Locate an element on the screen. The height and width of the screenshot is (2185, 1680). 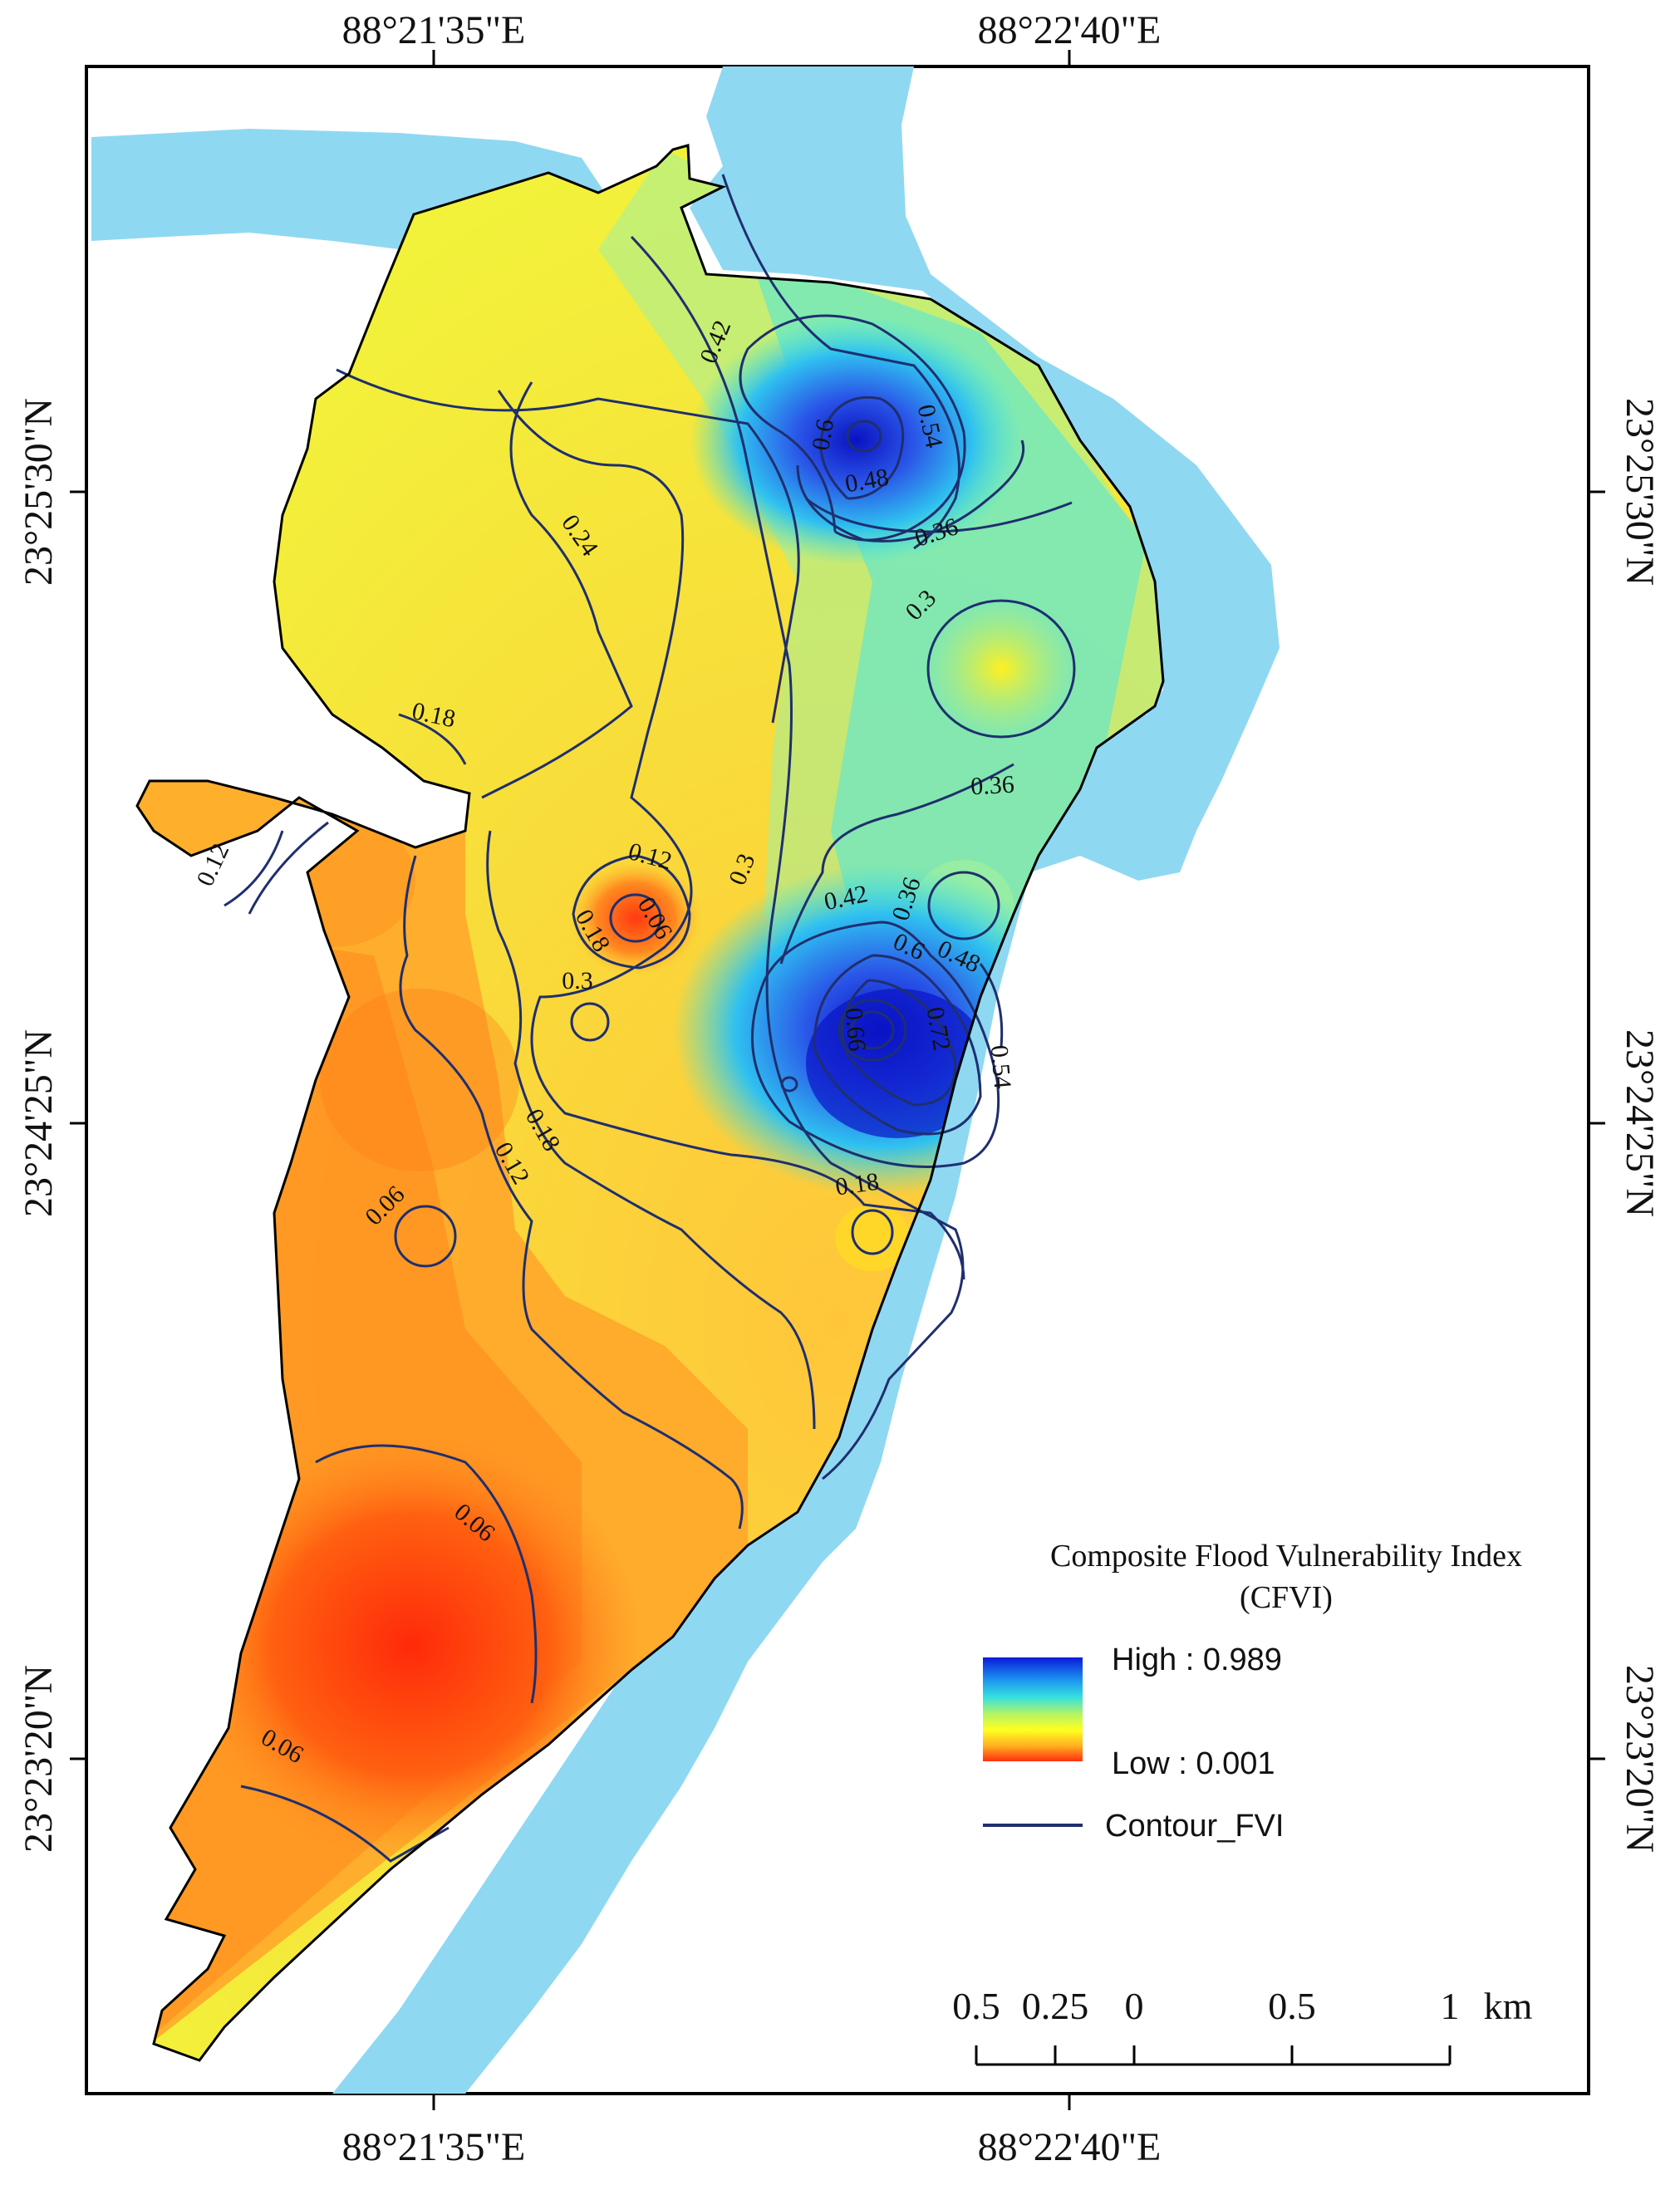
contour-label: 0.54 is located at coordinates (1000, 1067).